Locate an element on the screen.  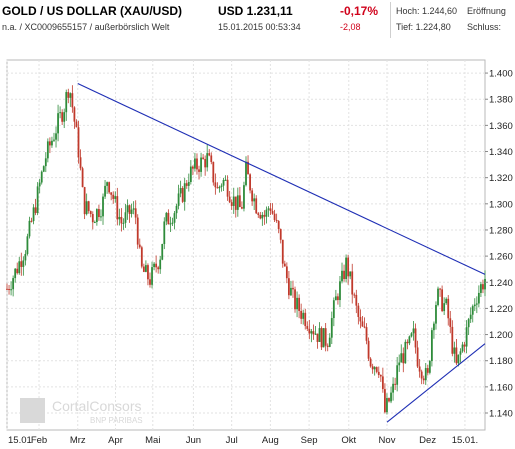
x-tick-label: Jul is located at coordinates (232, 440).